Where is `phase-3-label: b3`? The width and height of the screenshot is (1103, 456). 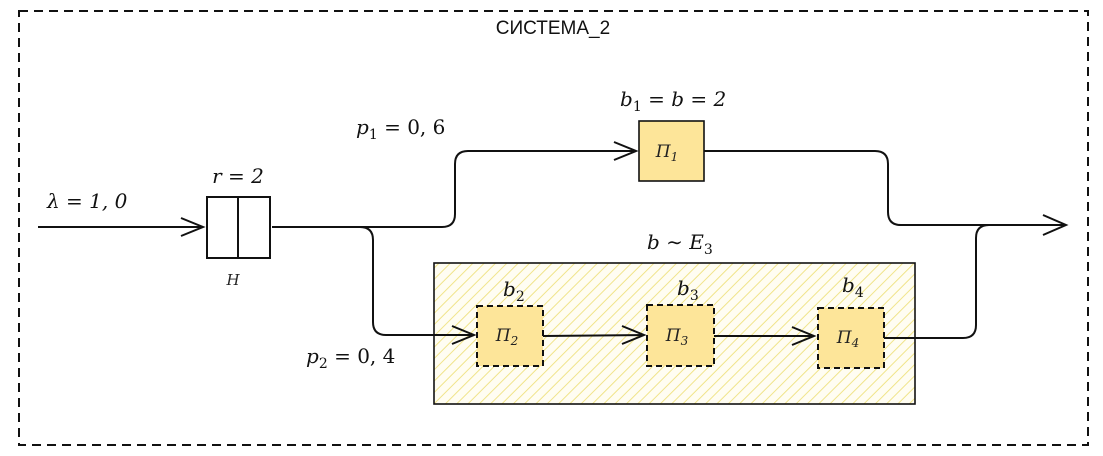 phase-3-label: b3 is located at coordinates (688, 290).